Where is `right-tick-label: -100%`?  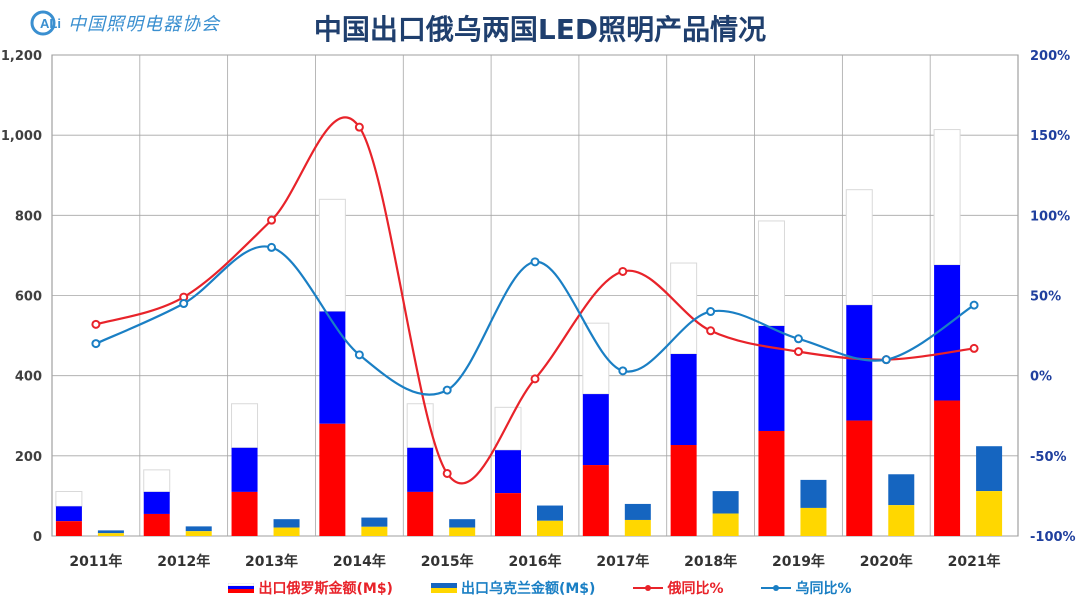
right-tick-label: -100% is located at coordinates (1053, 537).